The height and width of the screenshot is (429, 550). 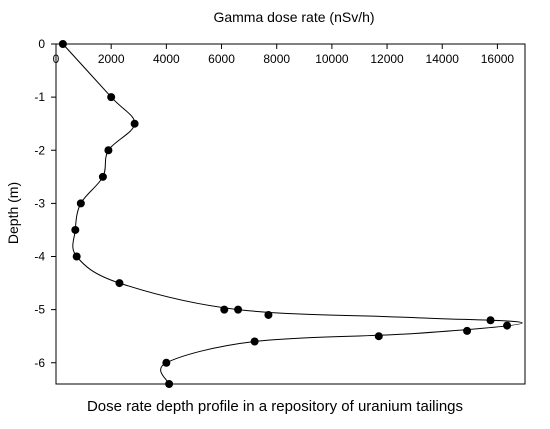 I want to click on y-tick-label: -1, so click(x=39, y=97).